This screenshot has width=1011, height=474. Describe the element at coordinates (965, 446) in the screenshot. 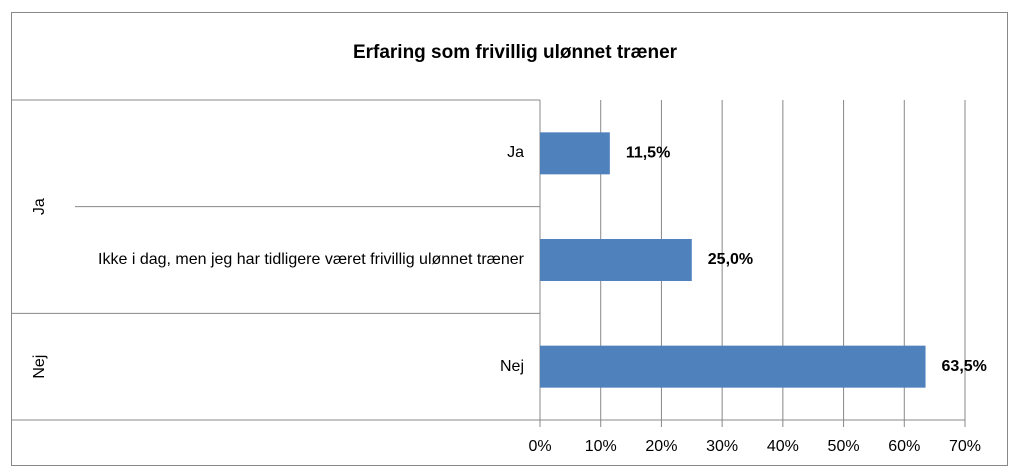

I see `x-tick-label: 70%` at that location.